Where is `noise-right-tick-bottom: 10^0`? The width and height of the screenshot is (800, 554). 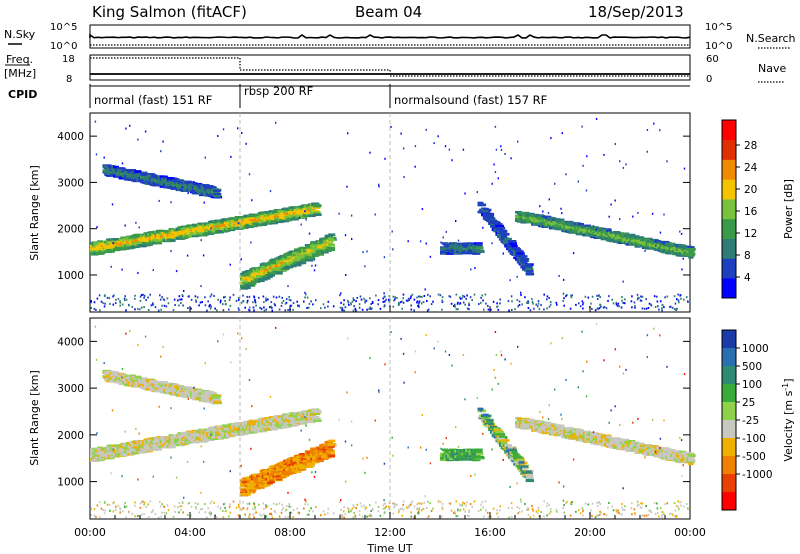
noise-right-tick-bottom: 10^0 is located at coordinates (718, 46).